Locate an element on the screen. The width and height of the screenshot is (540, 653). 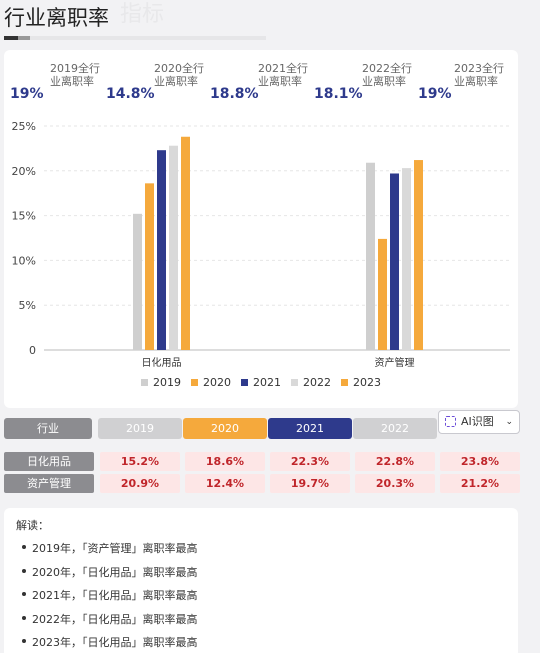
table-cell: 19.7% is located at coordinates (310, 483).